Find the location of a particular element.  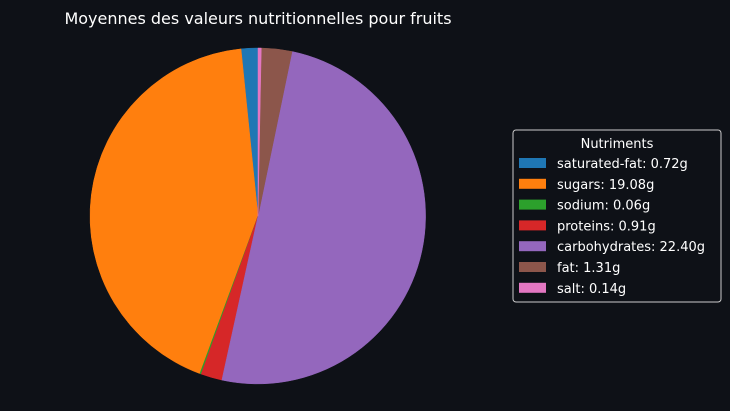

legend-label-fat: fat: 1.31g is located at coordinates (588, 268).